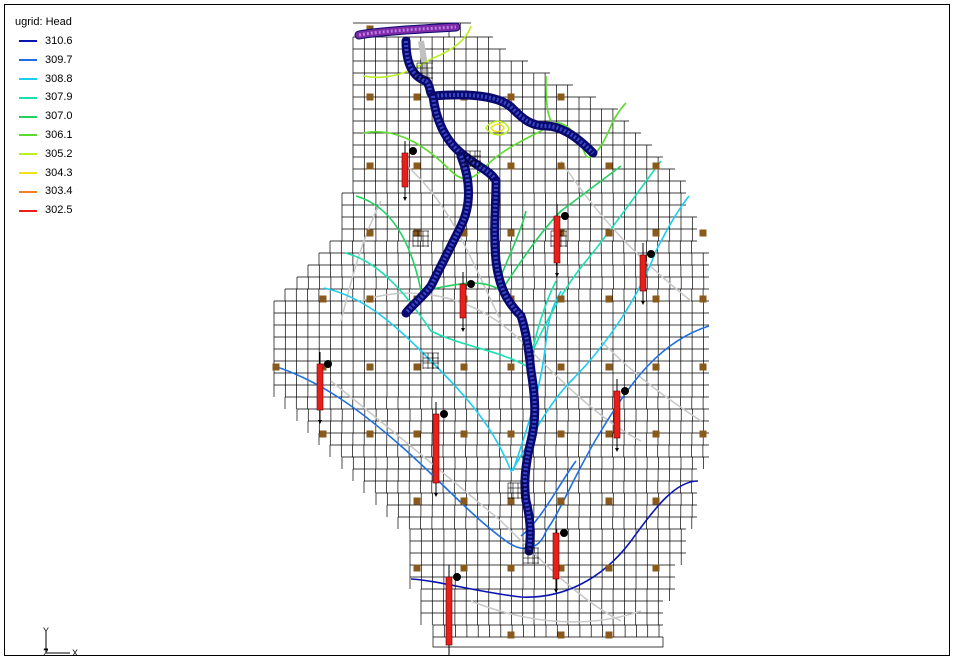 Image resolution: width=954 pixels, height=660 pixels. I want to click on legend-label: 307.9, so click(59, 97).